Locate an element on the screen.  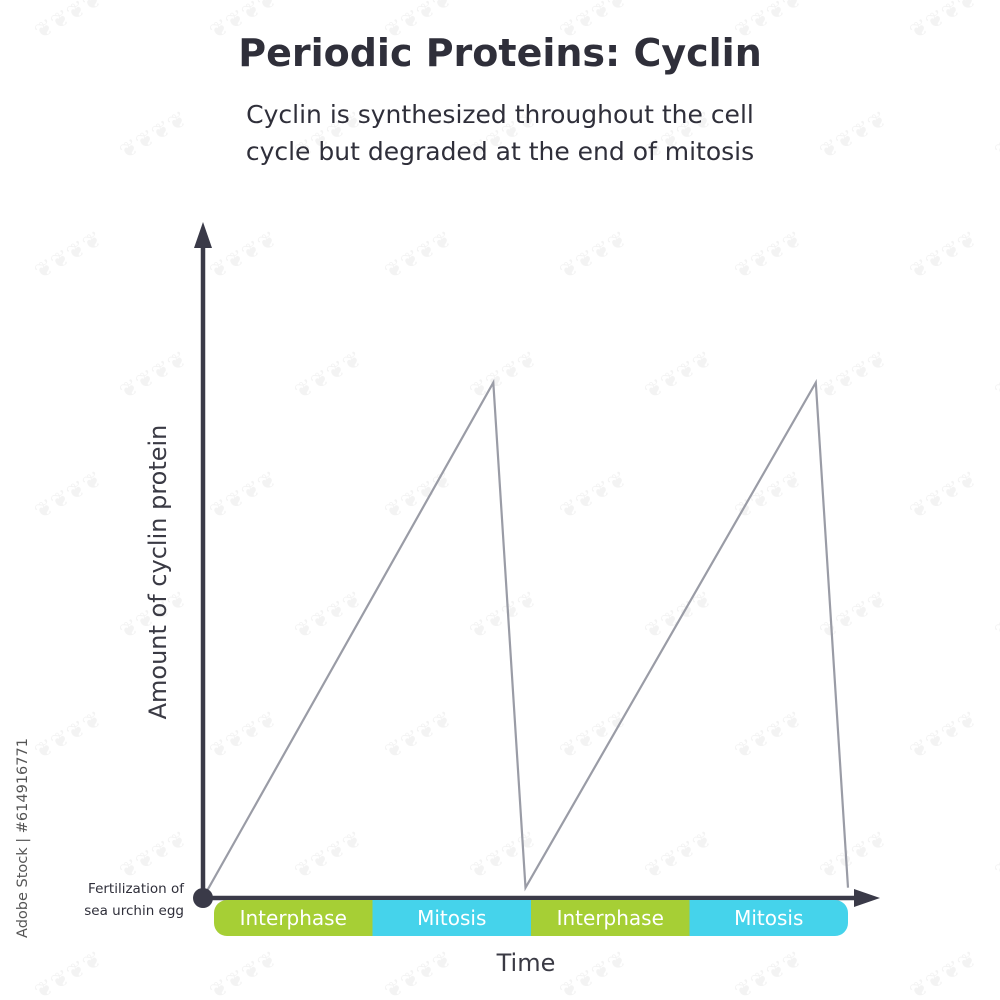
phase-label-3: Interphase is located at coordinates (610, 918).